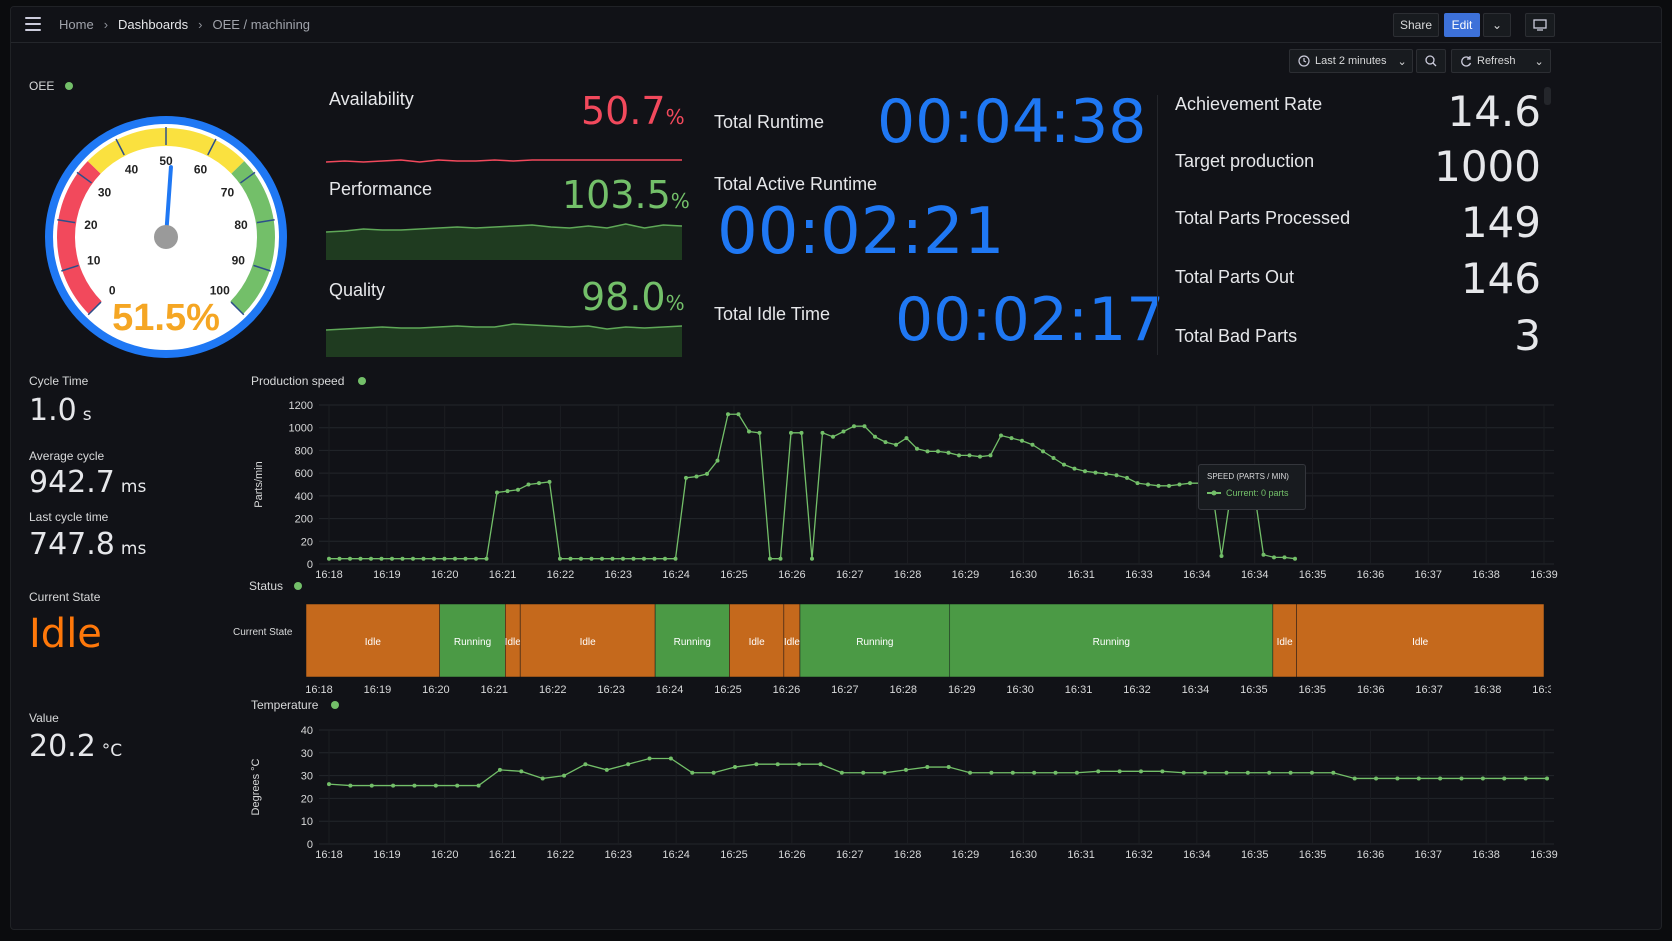  Describe the element at coordinates (59, 381) in the screenshot. I see `cycle-time-label: Cycle Time` at that location.